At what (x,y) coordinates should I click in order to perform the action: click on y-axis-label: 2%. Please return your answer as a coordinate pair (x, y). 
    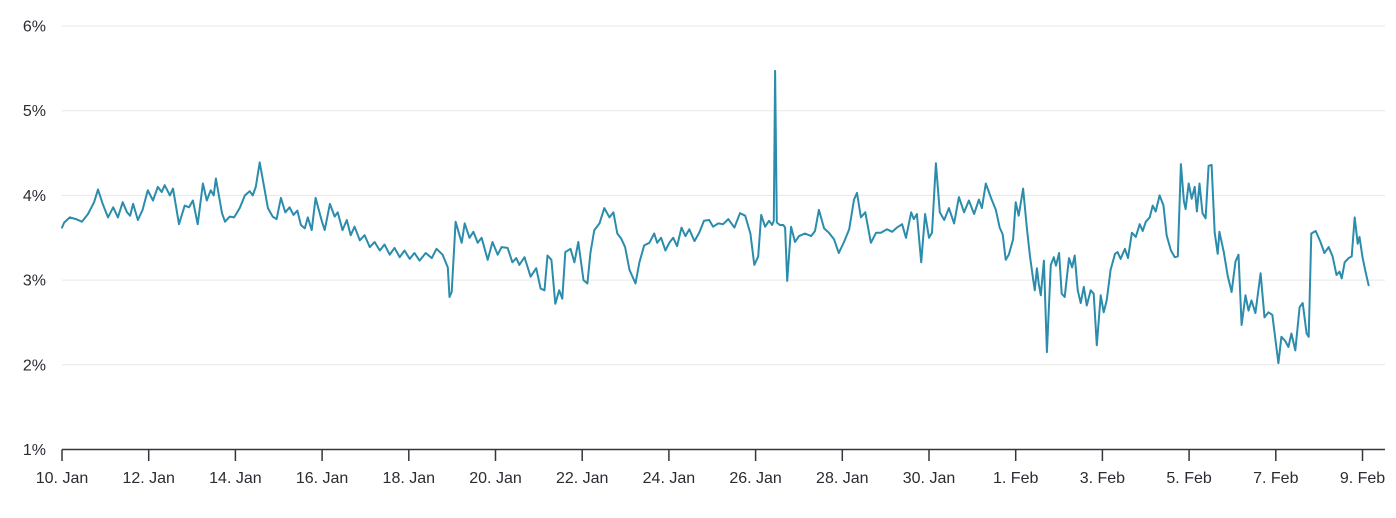
    Looking at the image, I should click on (34, 365).